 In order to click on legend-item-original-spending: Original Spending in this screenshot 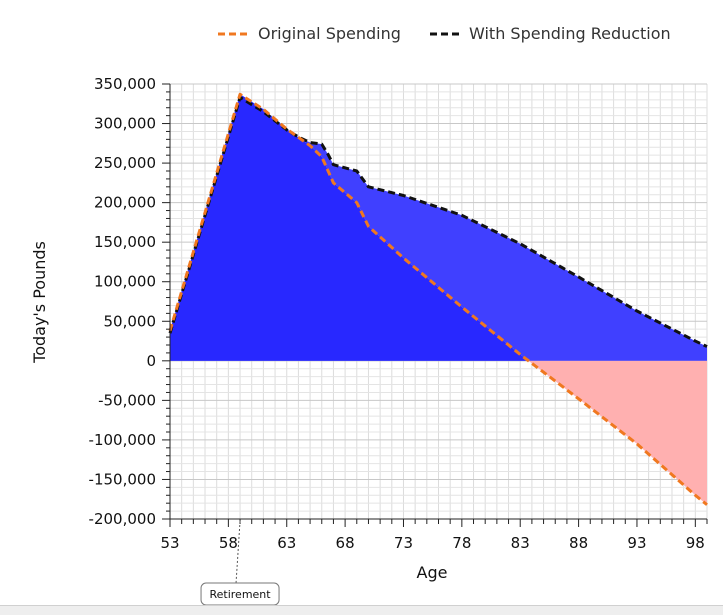, I will do `click(309, 33)`.